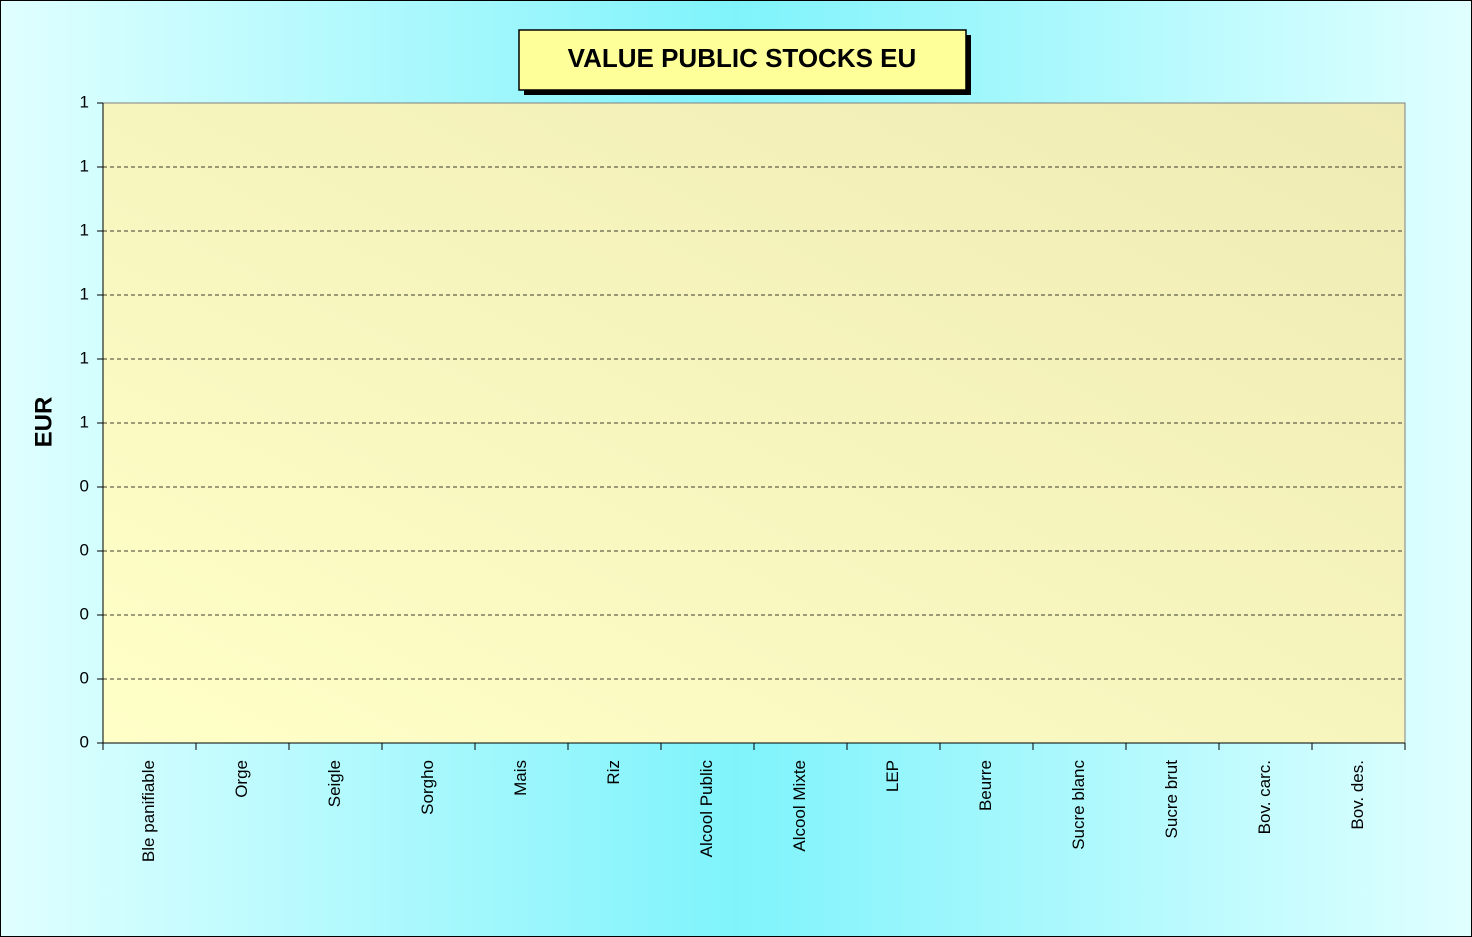 Image resolution: width=1472 pixels, height=937 pixels. What do you see at coordinates (985, 785) in the screenshot?
I see `x-tick-label: Beurre` at bounding box center [985, 785].